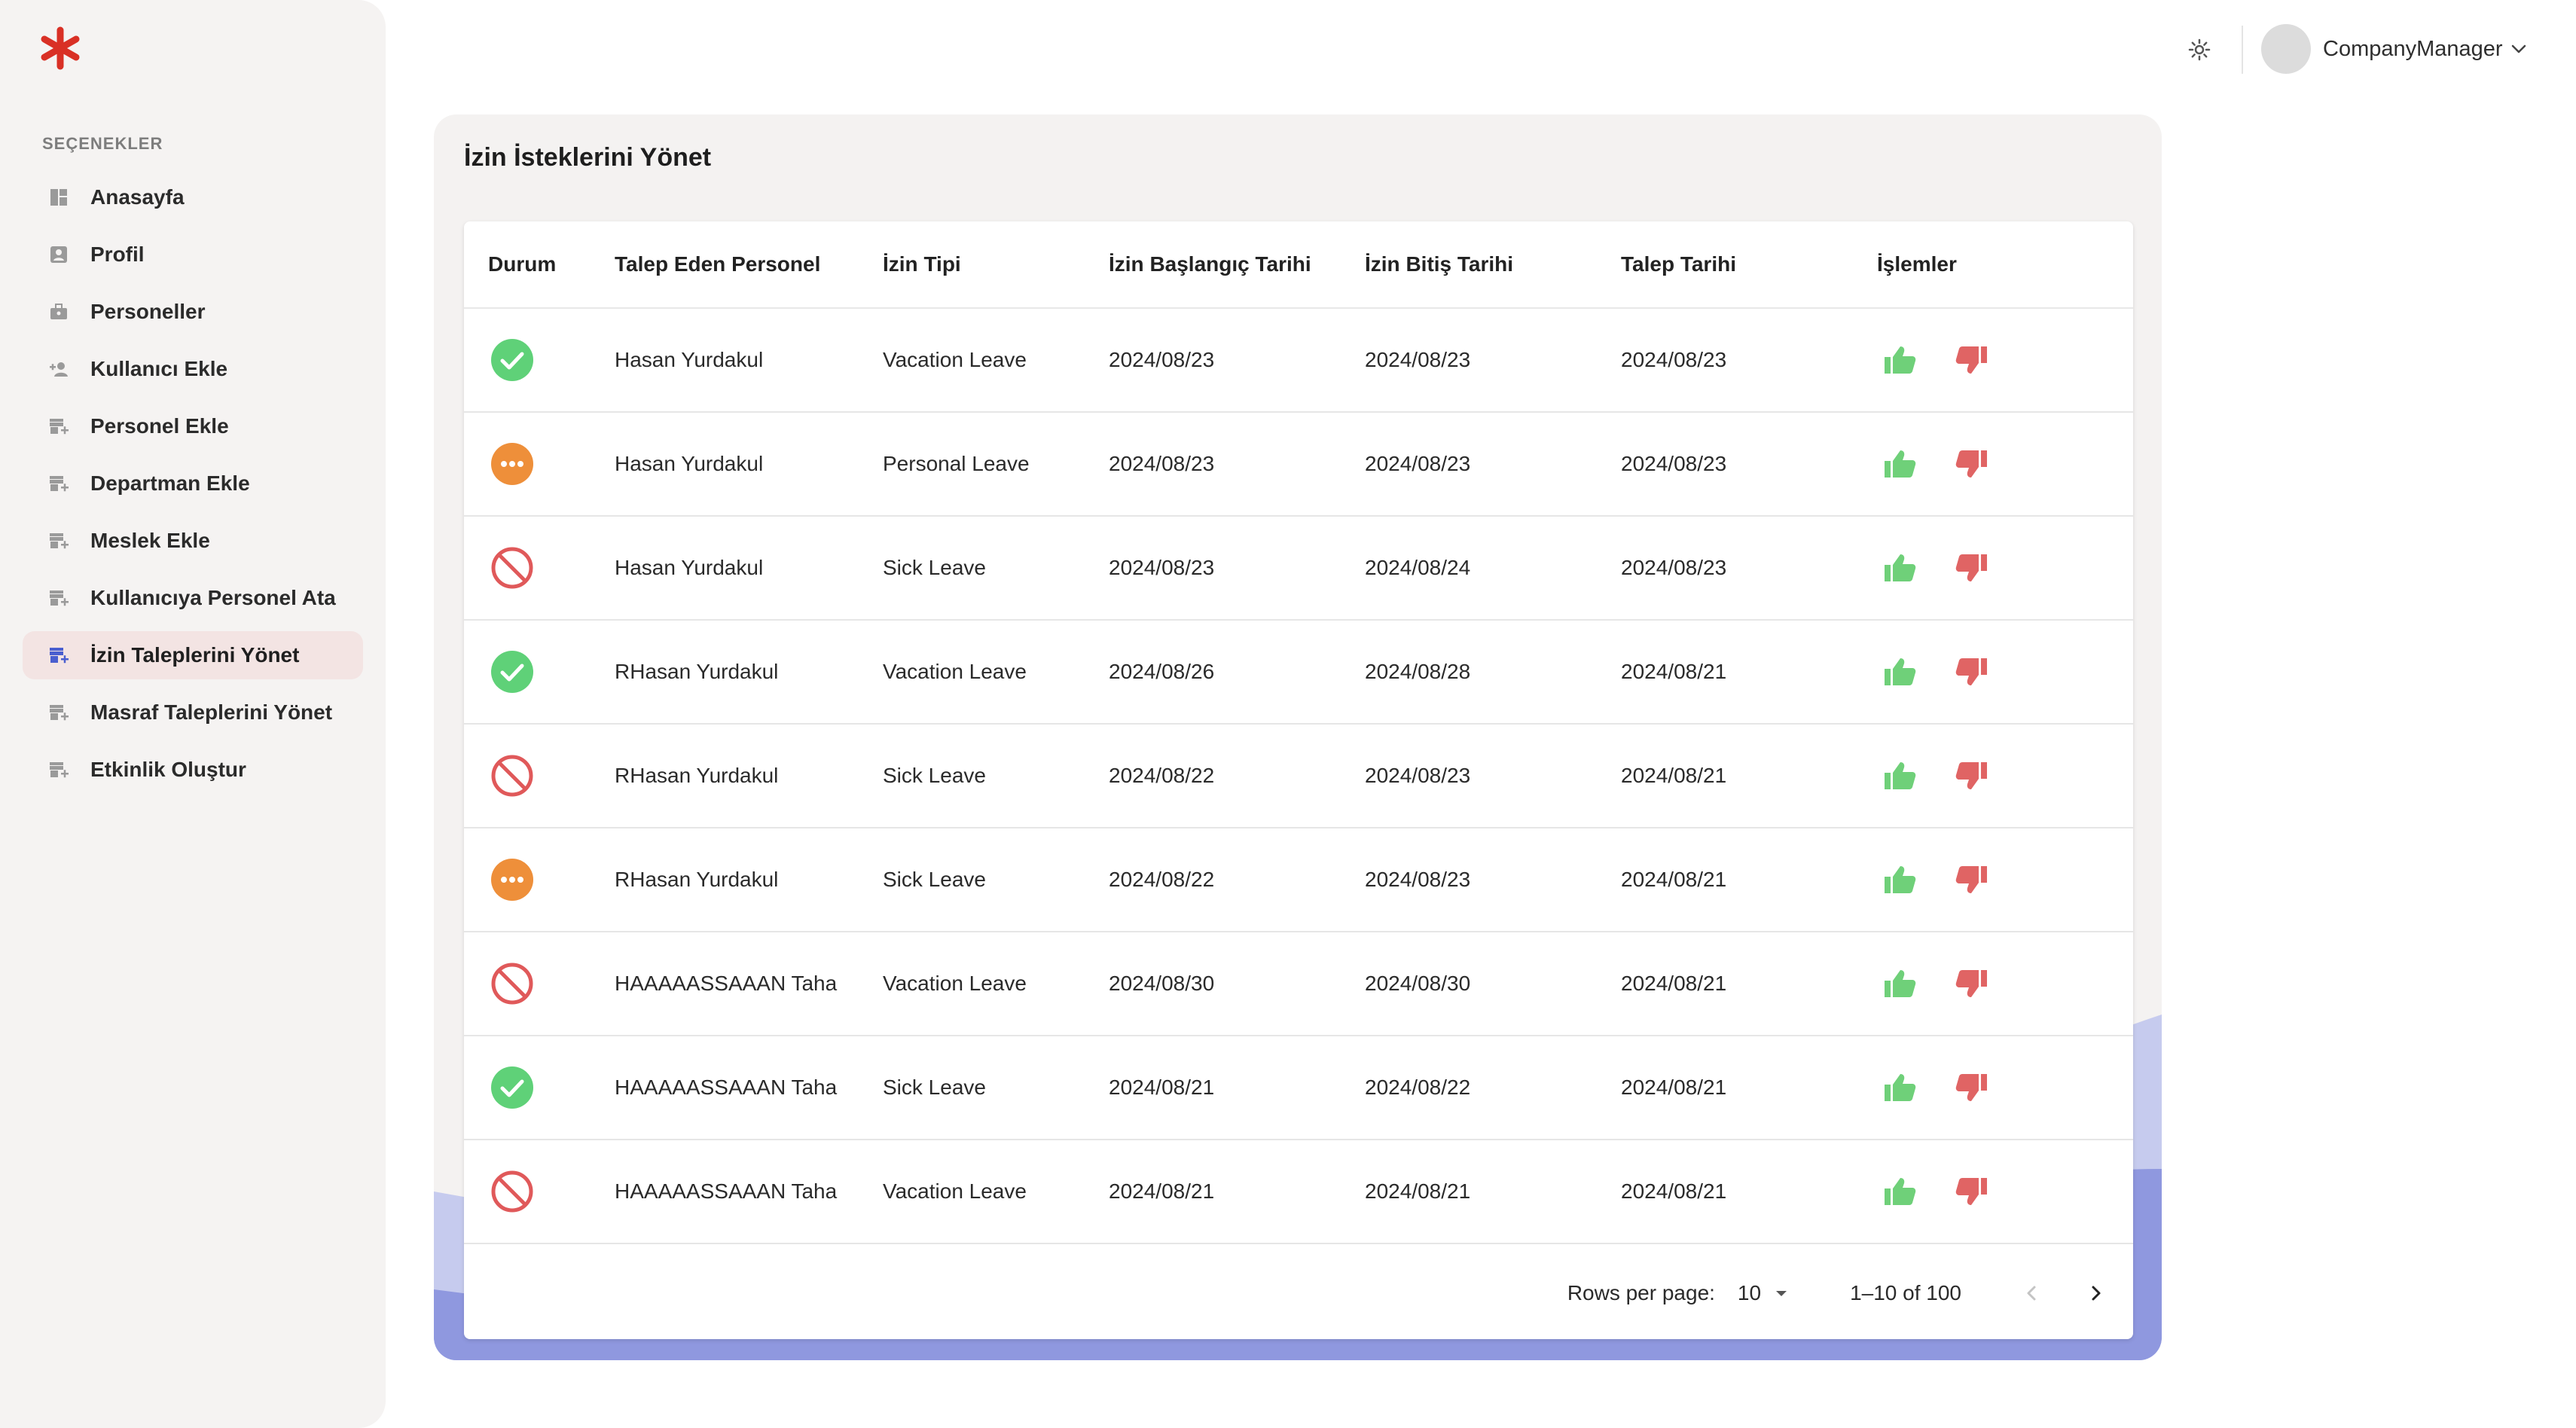 This screenshot has width=2576, height=1428. Describe the element at coordinates (2096, 1293) in the screenshot. I see `next-page-button` at that location.